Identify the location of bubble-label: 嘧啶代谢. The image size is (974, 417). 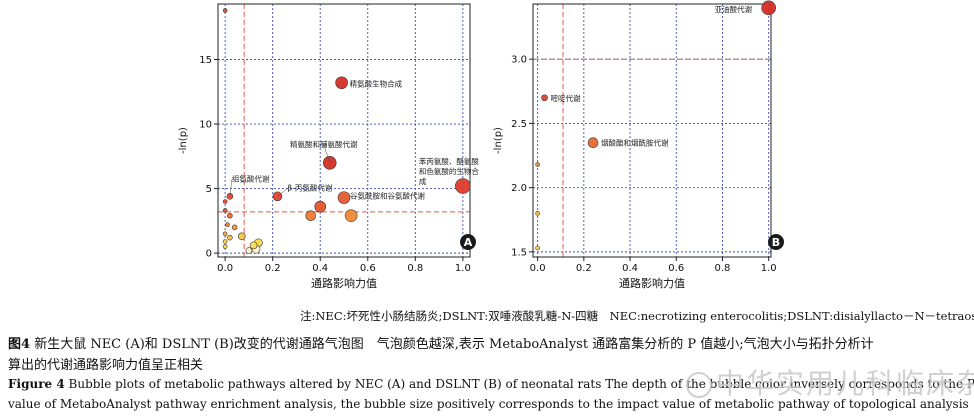
(566, 98).